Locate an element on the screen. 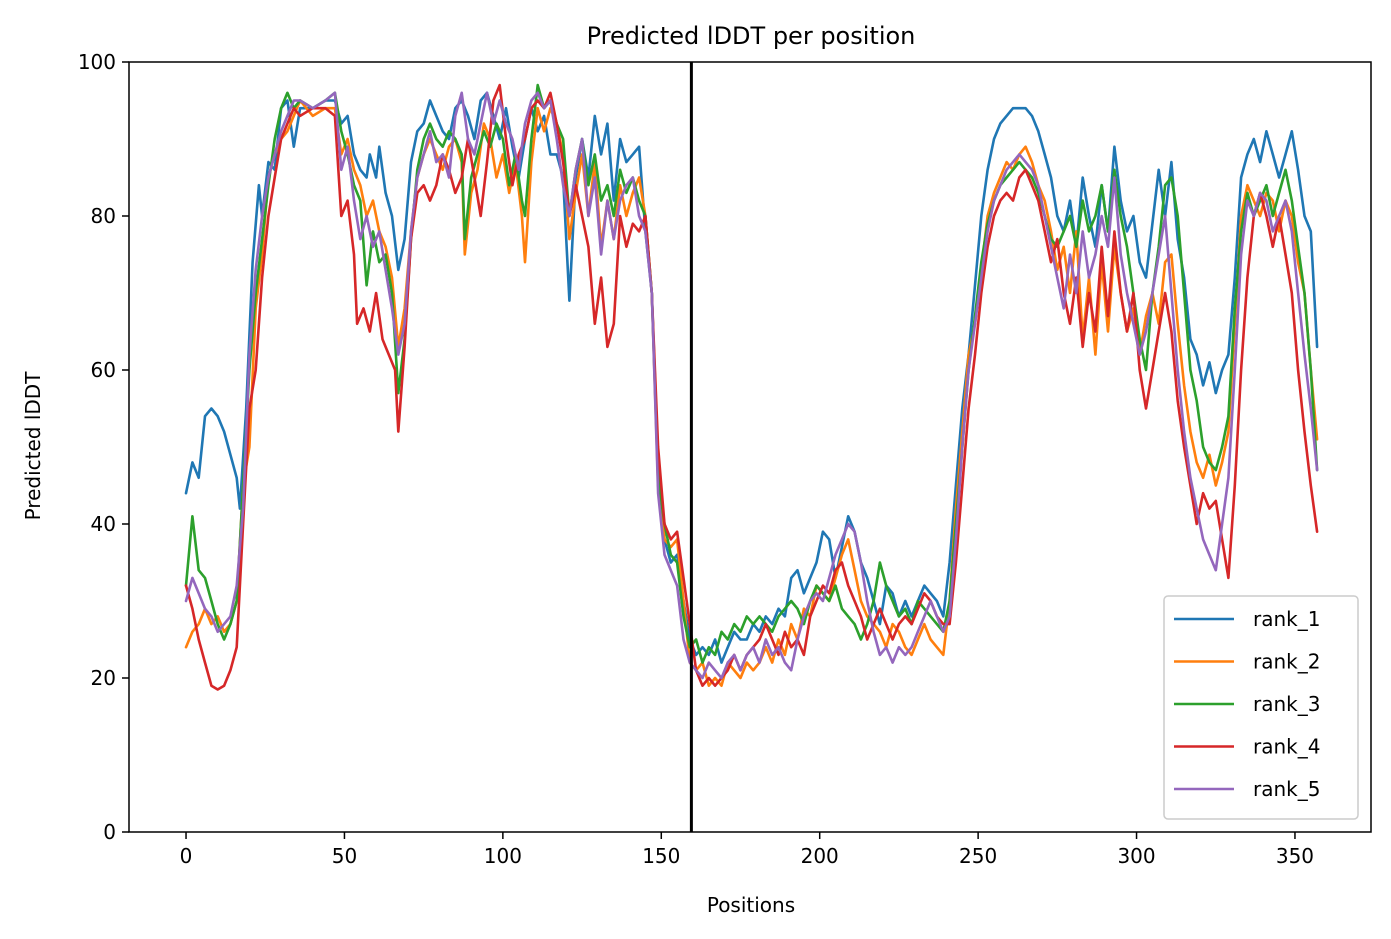 The image size is (1391, 939). x-axis: 0 50 100 150 200 250 300 350 is located at coordinates (747, 850).